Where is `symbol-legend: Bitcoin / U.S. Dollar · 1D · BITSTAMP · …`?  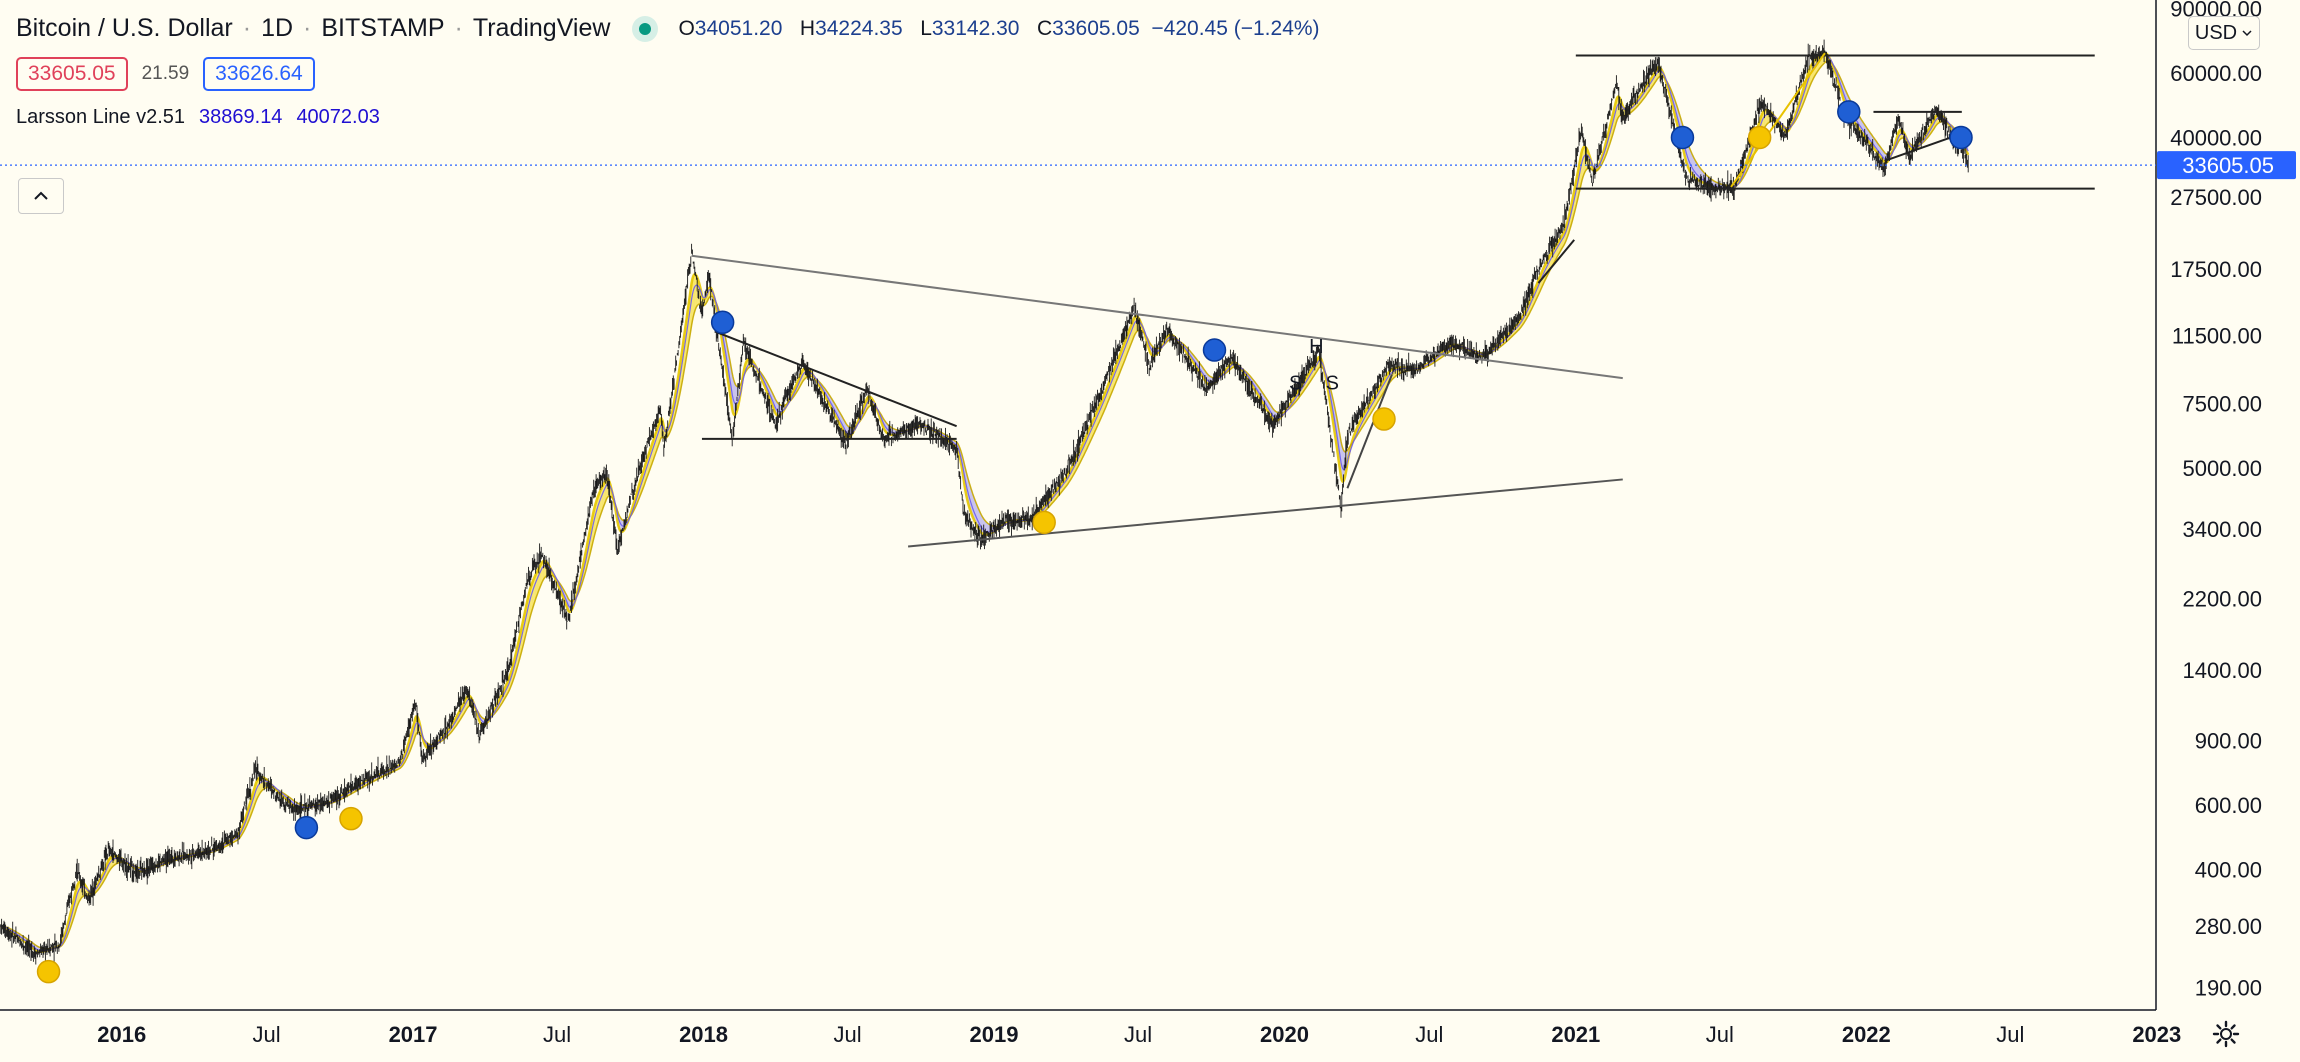 symbol-legend: Bitcoin / U.S. Dollar · 1D · BITSTAMP · … is located at coordinates (668, 28).